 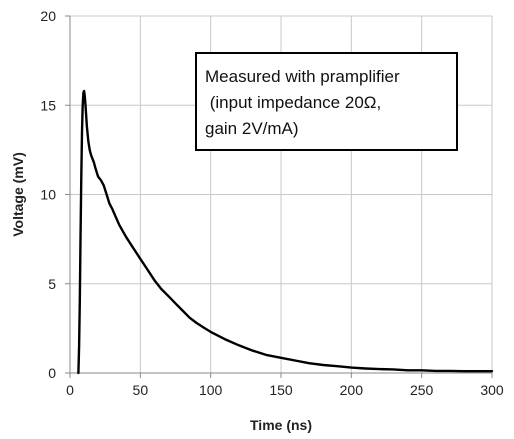 I want to click on x-tick-label: 0, so click(x=70, y=390).